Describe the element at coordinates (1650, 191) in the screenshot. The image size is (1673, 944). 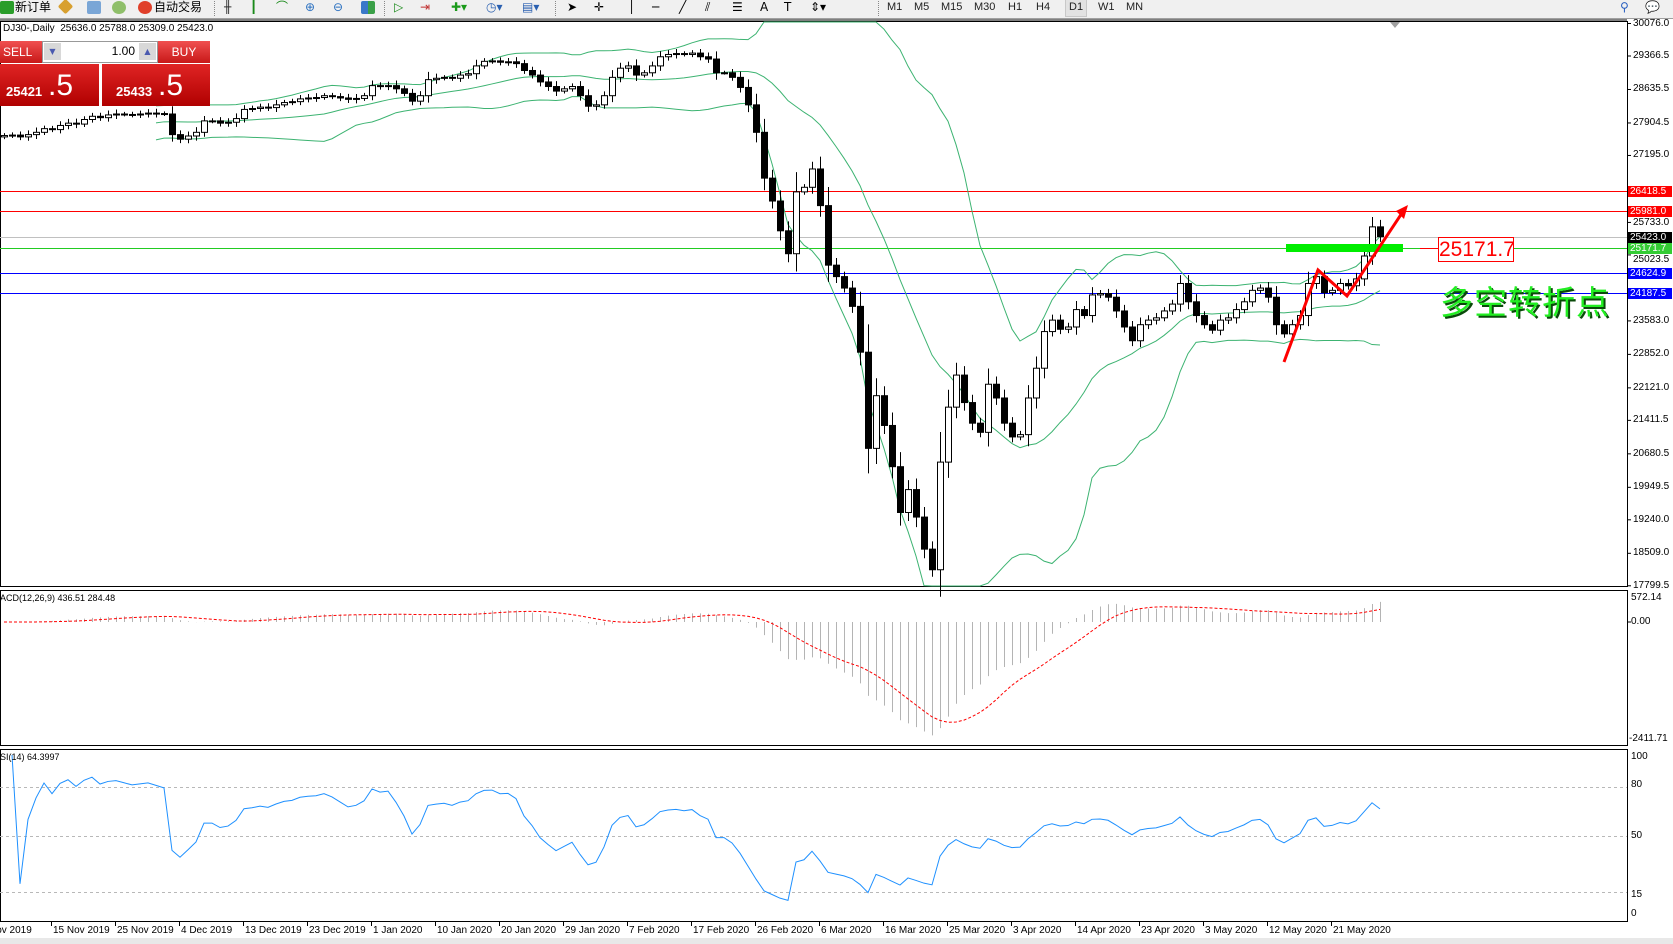
I see `price-level-tag: 26418.5` at that location.